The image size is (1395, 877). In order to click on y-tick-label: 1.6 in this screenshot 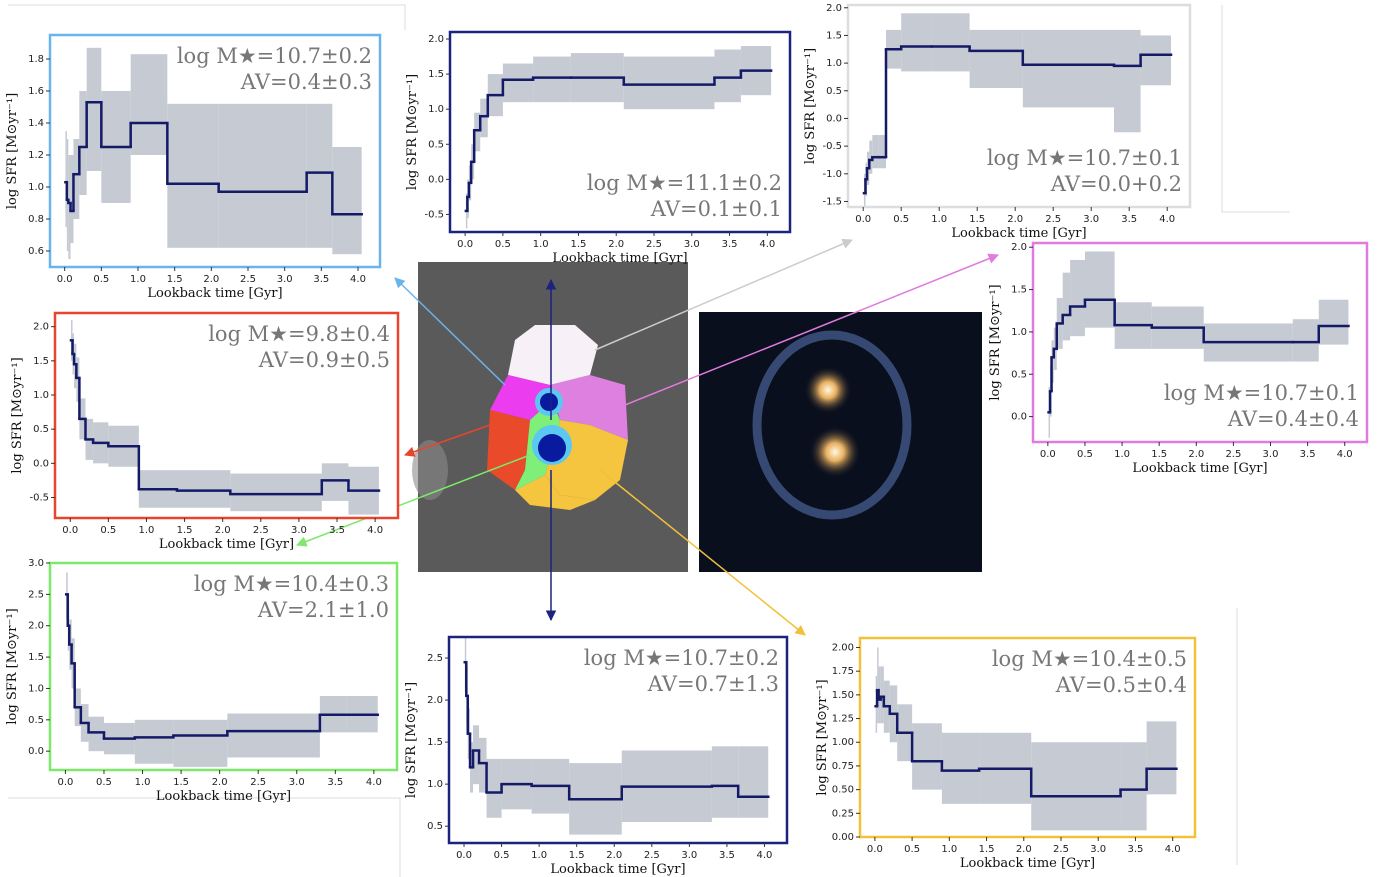, I will do `click(36, 91)`.